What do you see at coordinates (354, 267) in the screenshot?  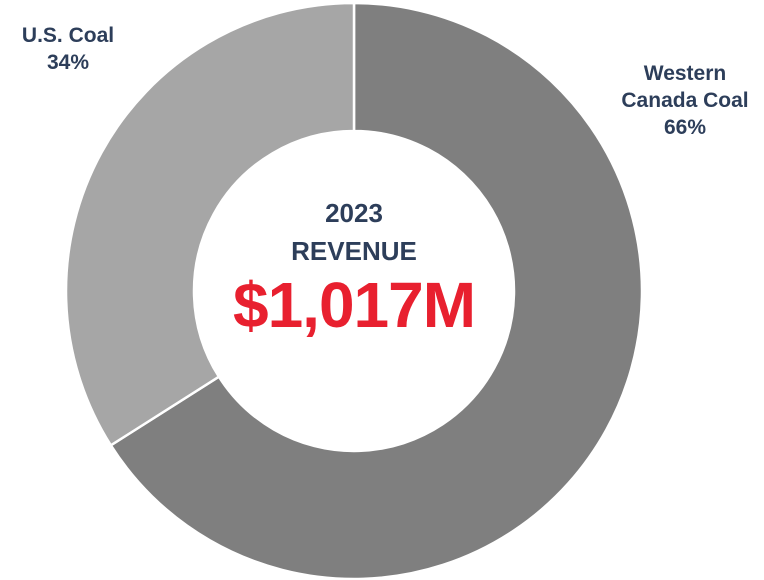 I see `center-text: 2023 REVENUE $1,017M` at bounding box center [354, 267].